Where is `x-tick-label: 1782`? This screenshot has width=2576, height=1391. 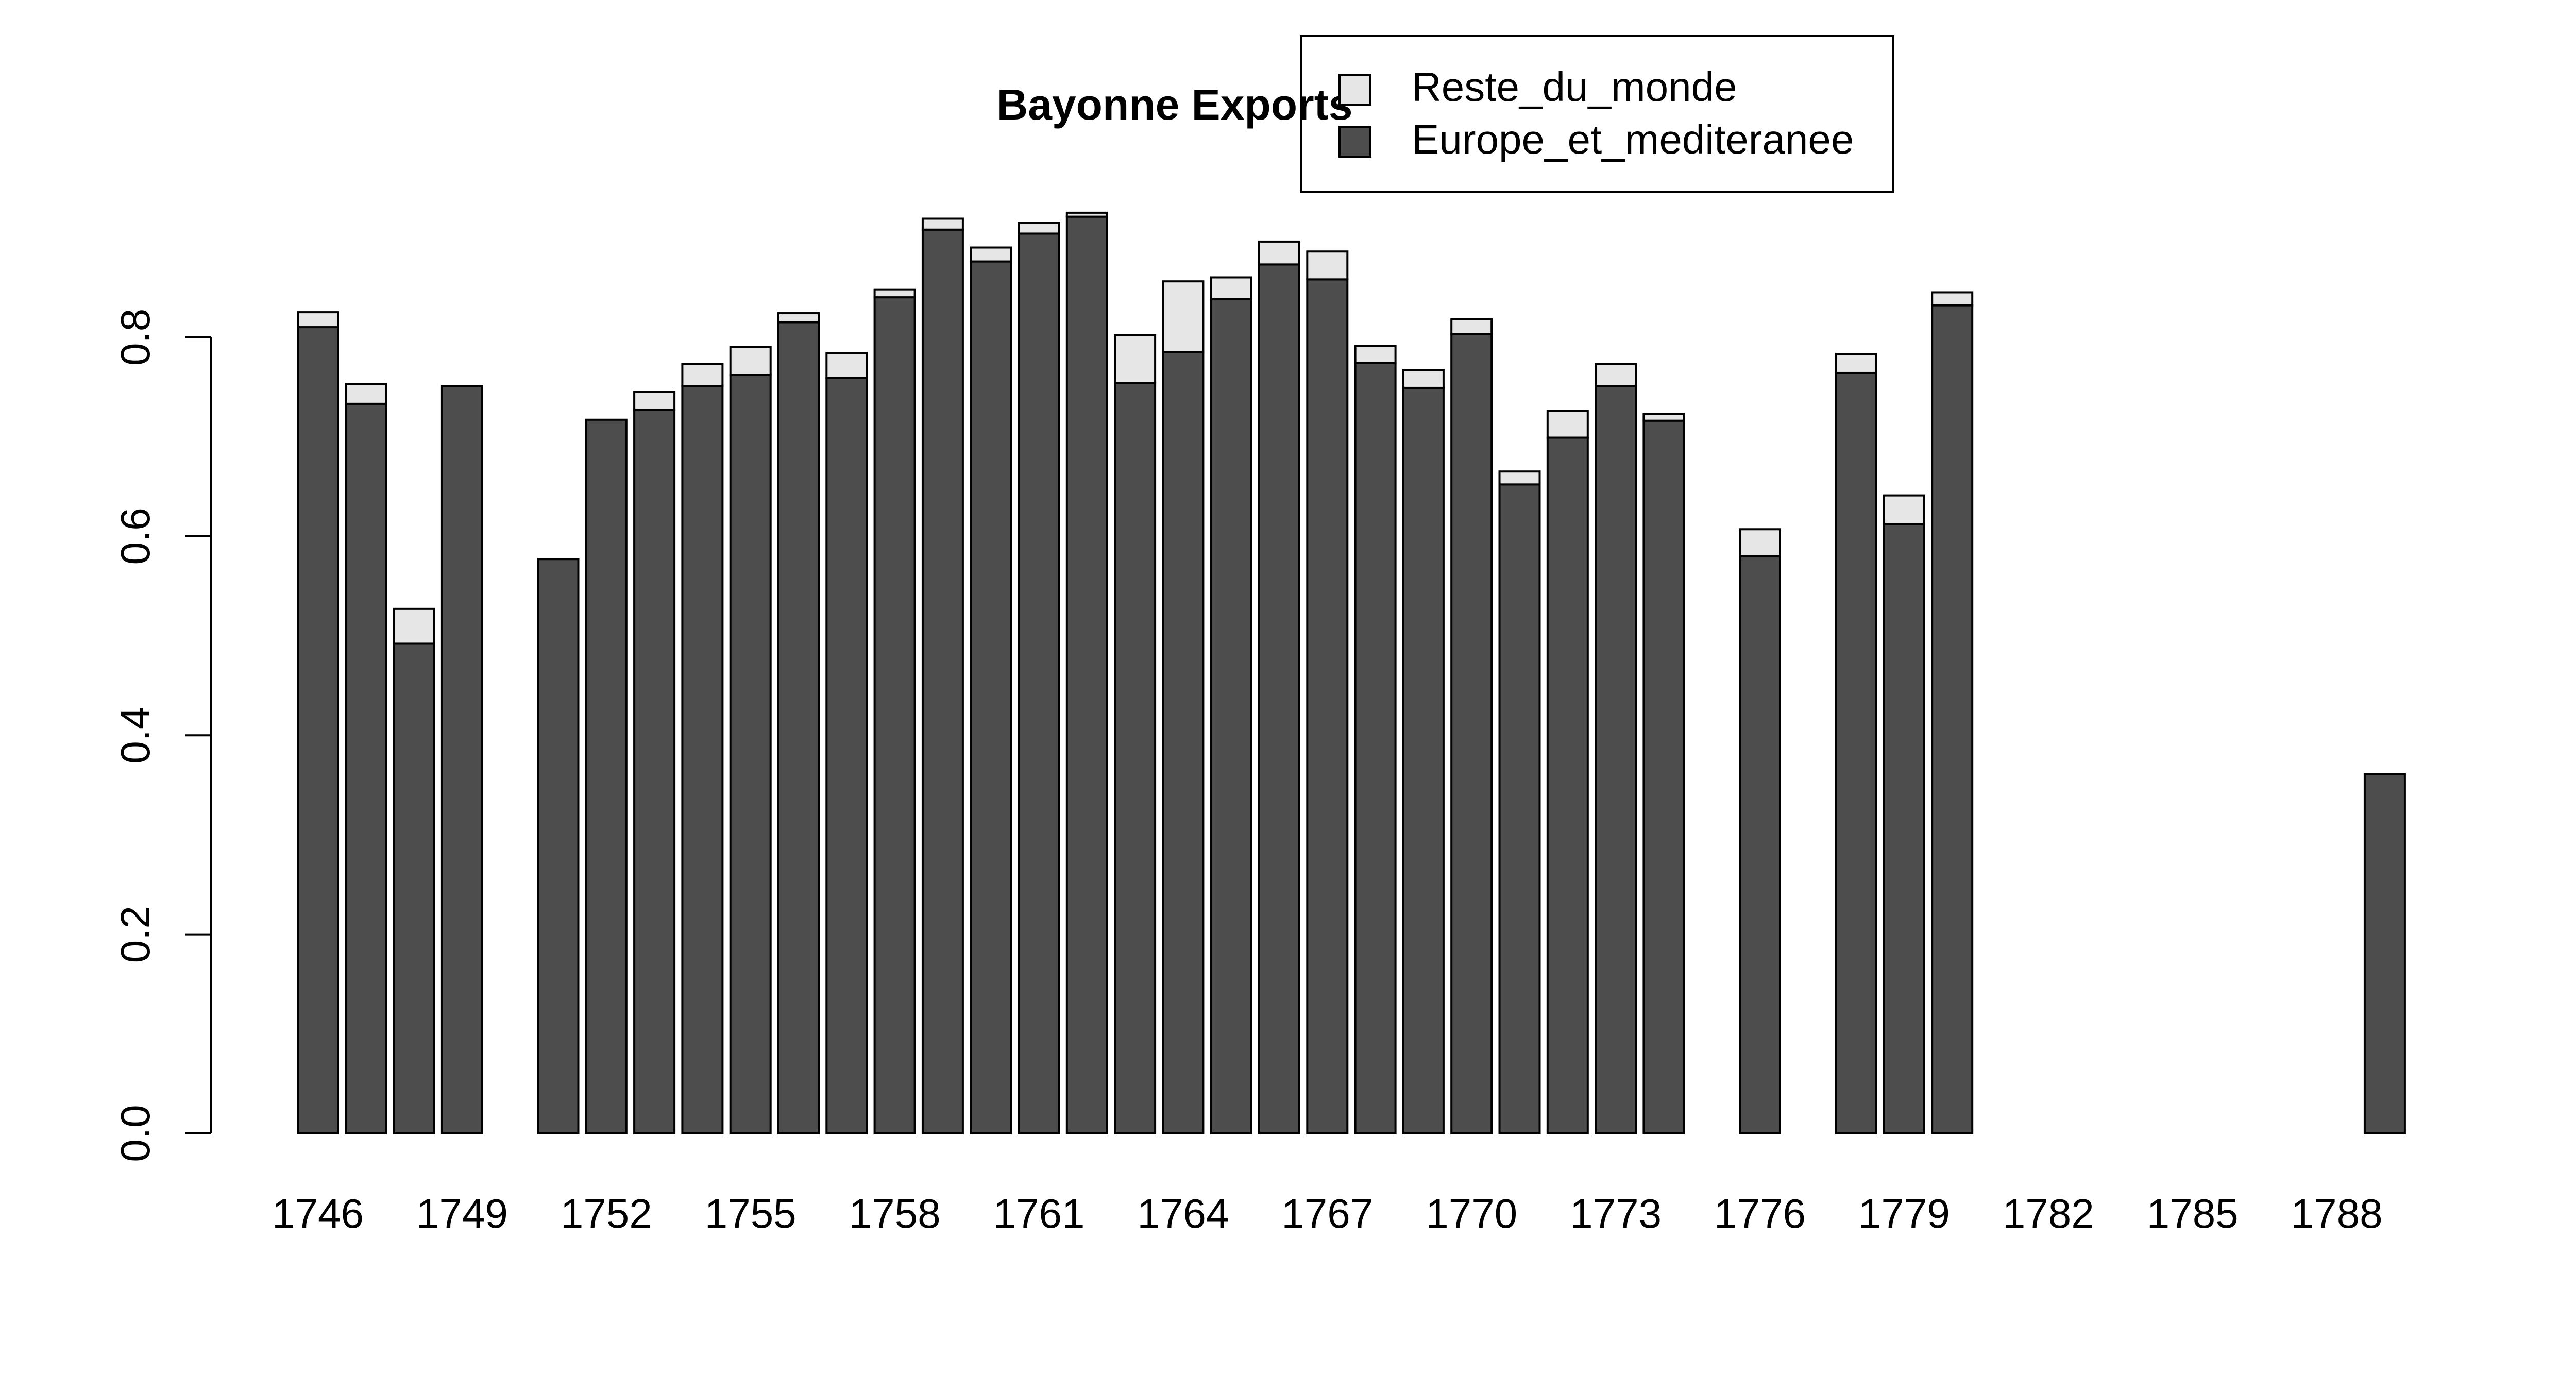
x-tick-label: 1782 is located at coordinates (2048, 1213).